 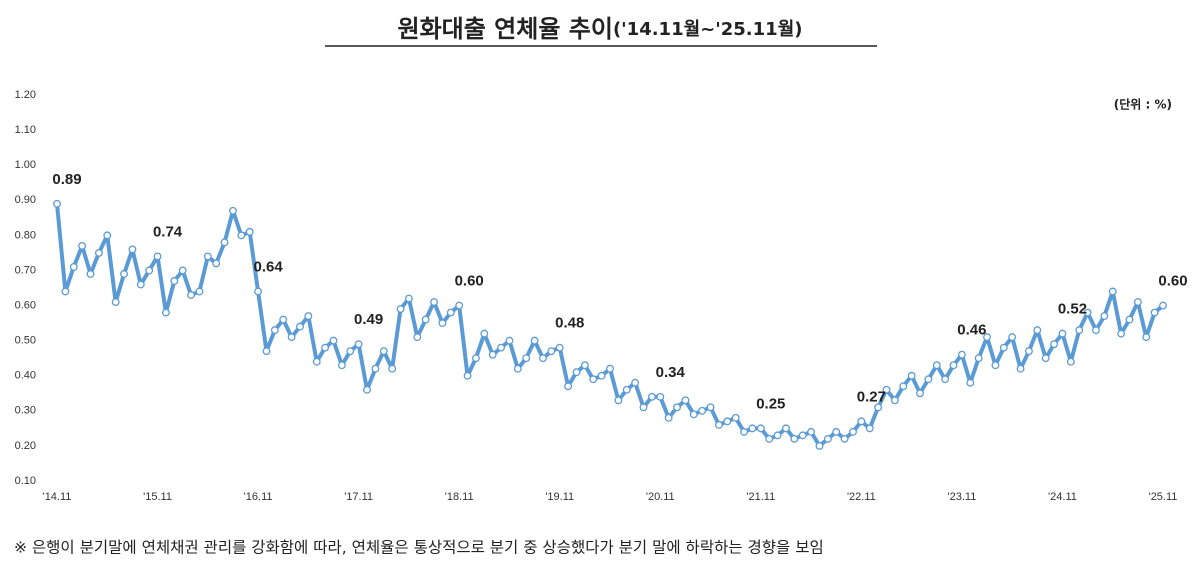 I want to click on chart-title: 원화대출 연체율 추이('14.11월~'25.11월), so click(x=600, y=29).